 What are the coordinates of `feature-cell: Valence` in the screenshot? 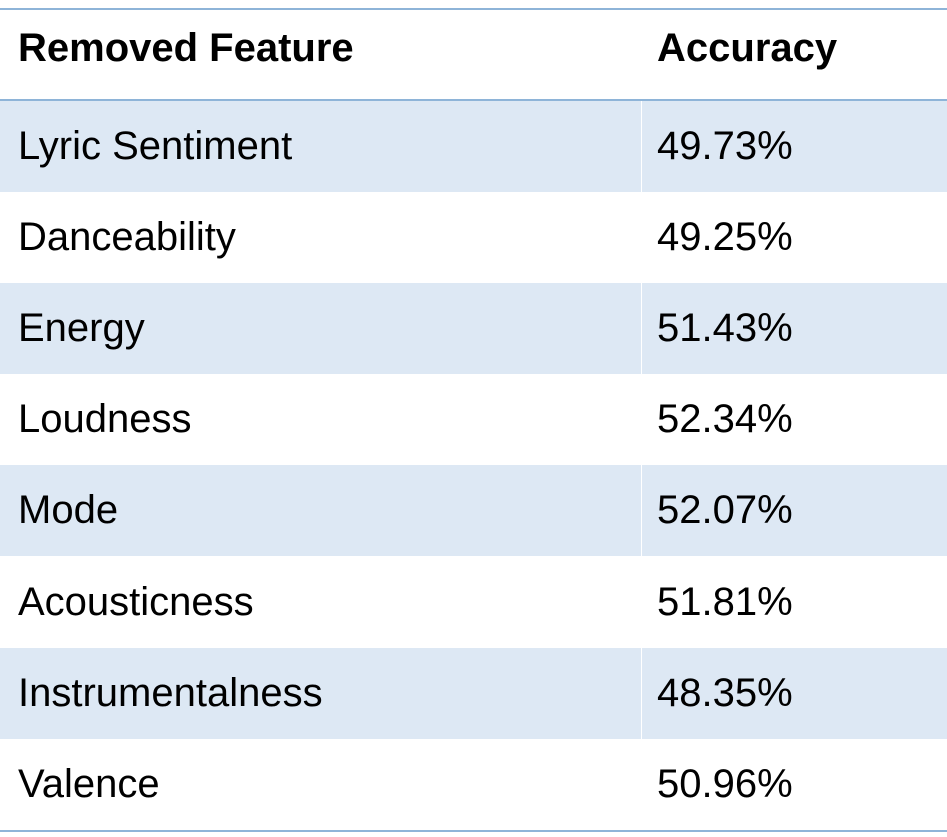 It's located at (89, 783).